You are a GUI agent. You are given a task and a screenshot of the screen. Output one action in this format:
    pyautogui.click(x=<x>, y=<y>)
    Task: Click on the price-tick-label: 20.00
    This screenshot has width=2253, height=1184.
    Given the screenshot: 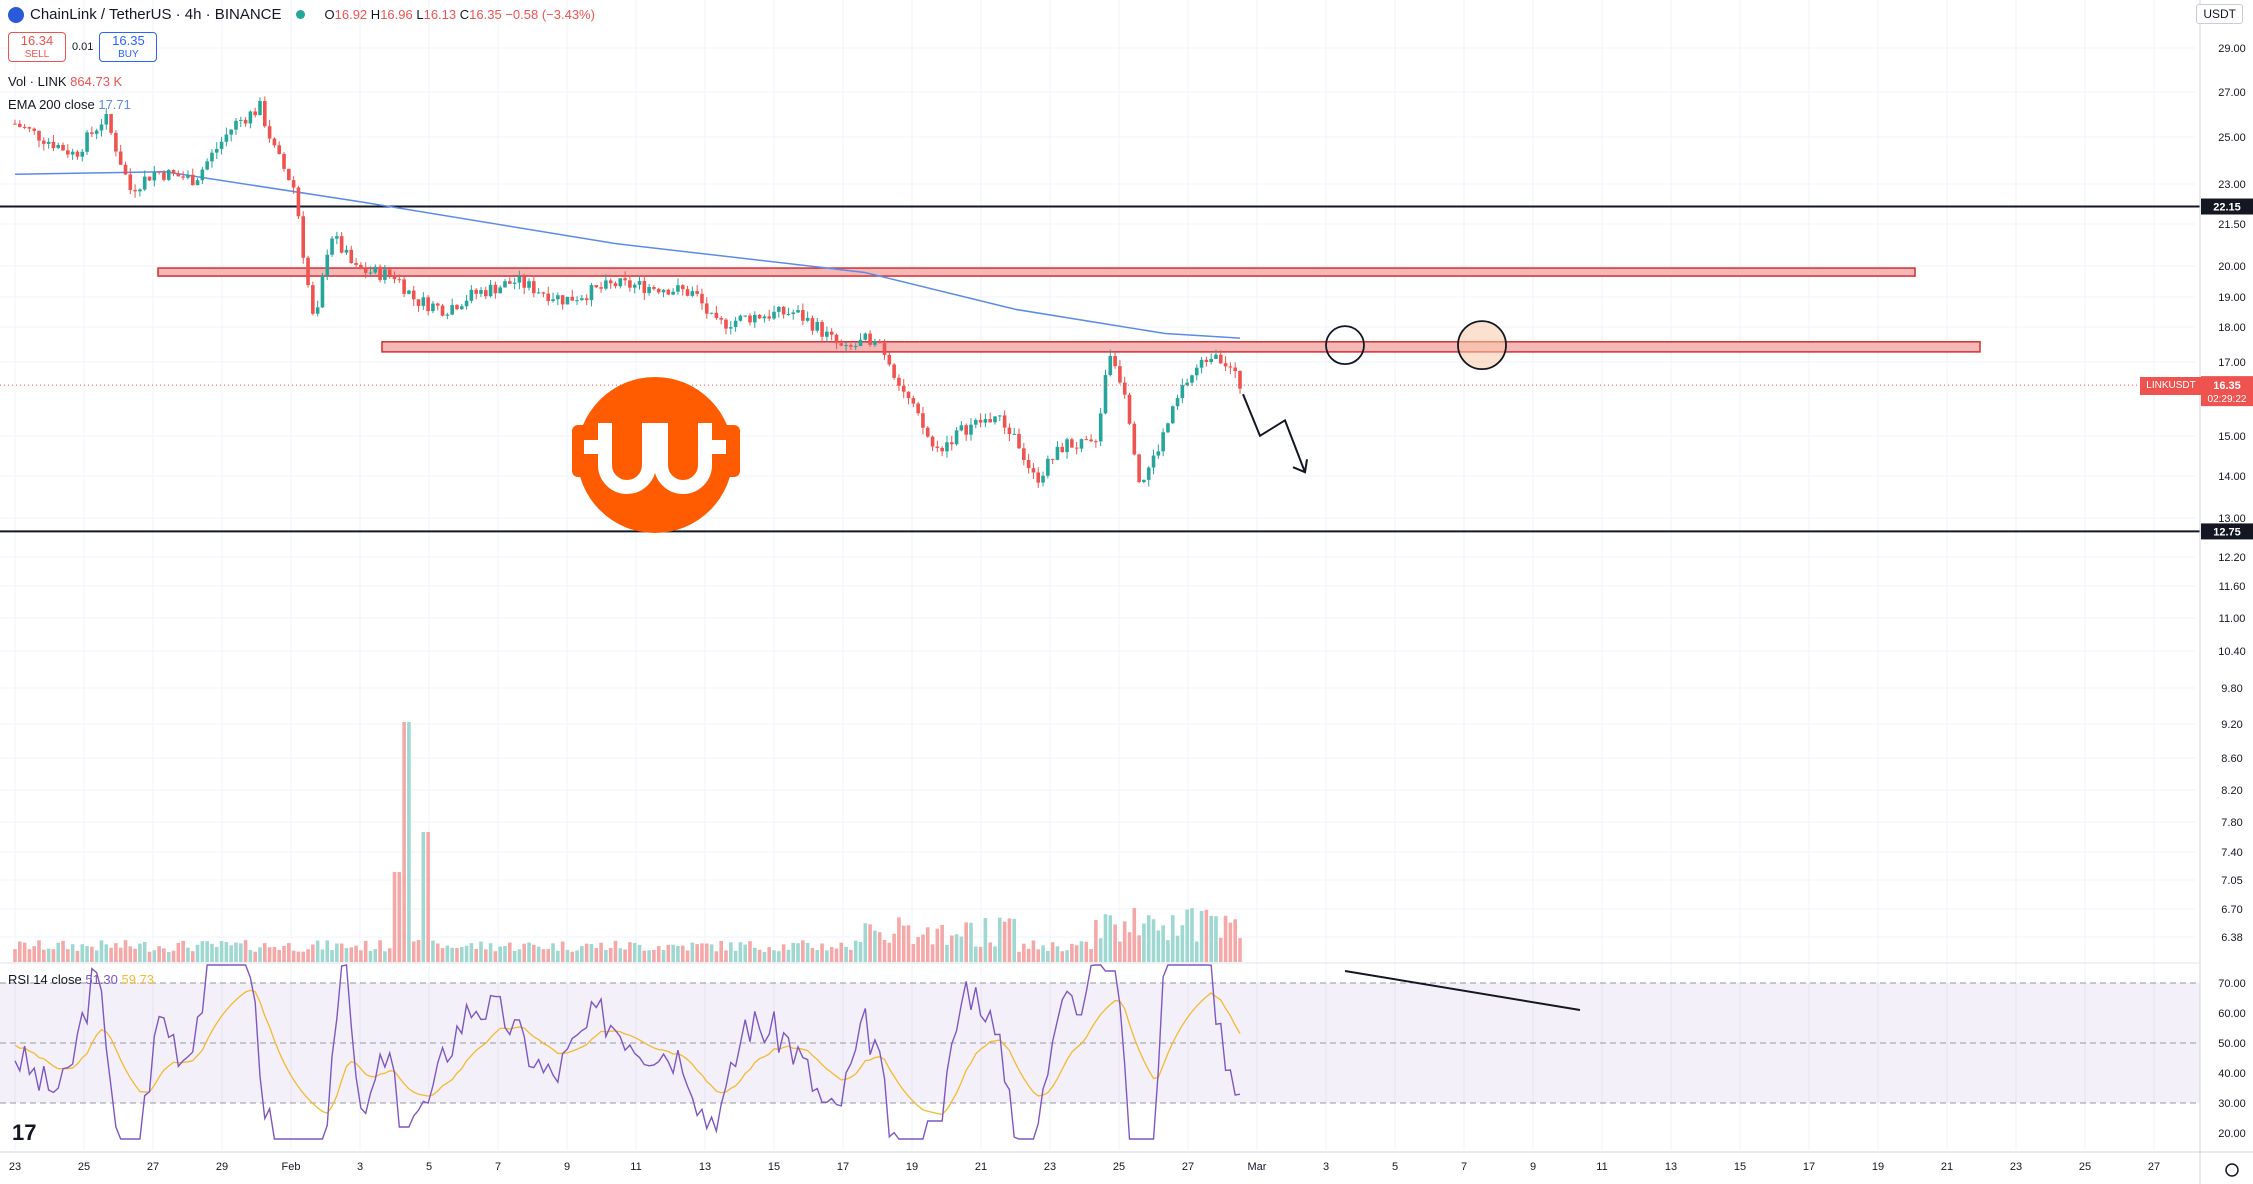 What is the action you would take?
    pyautogui.click(x=2232, y=267)
    